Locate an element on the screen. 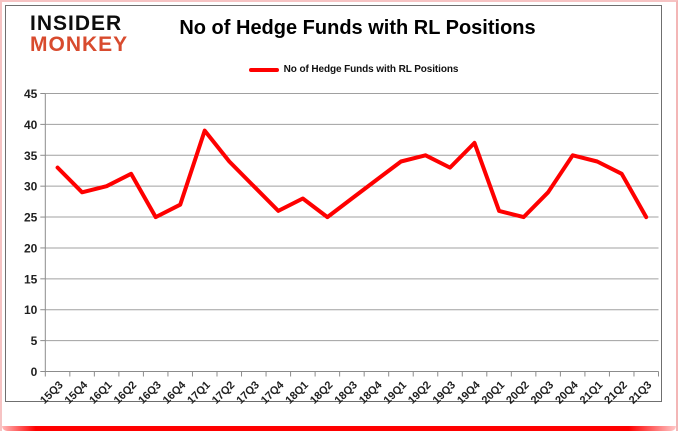 The image size is (678, 431). x-tick-label: 18Q4 is located at coordinates (371, 393).